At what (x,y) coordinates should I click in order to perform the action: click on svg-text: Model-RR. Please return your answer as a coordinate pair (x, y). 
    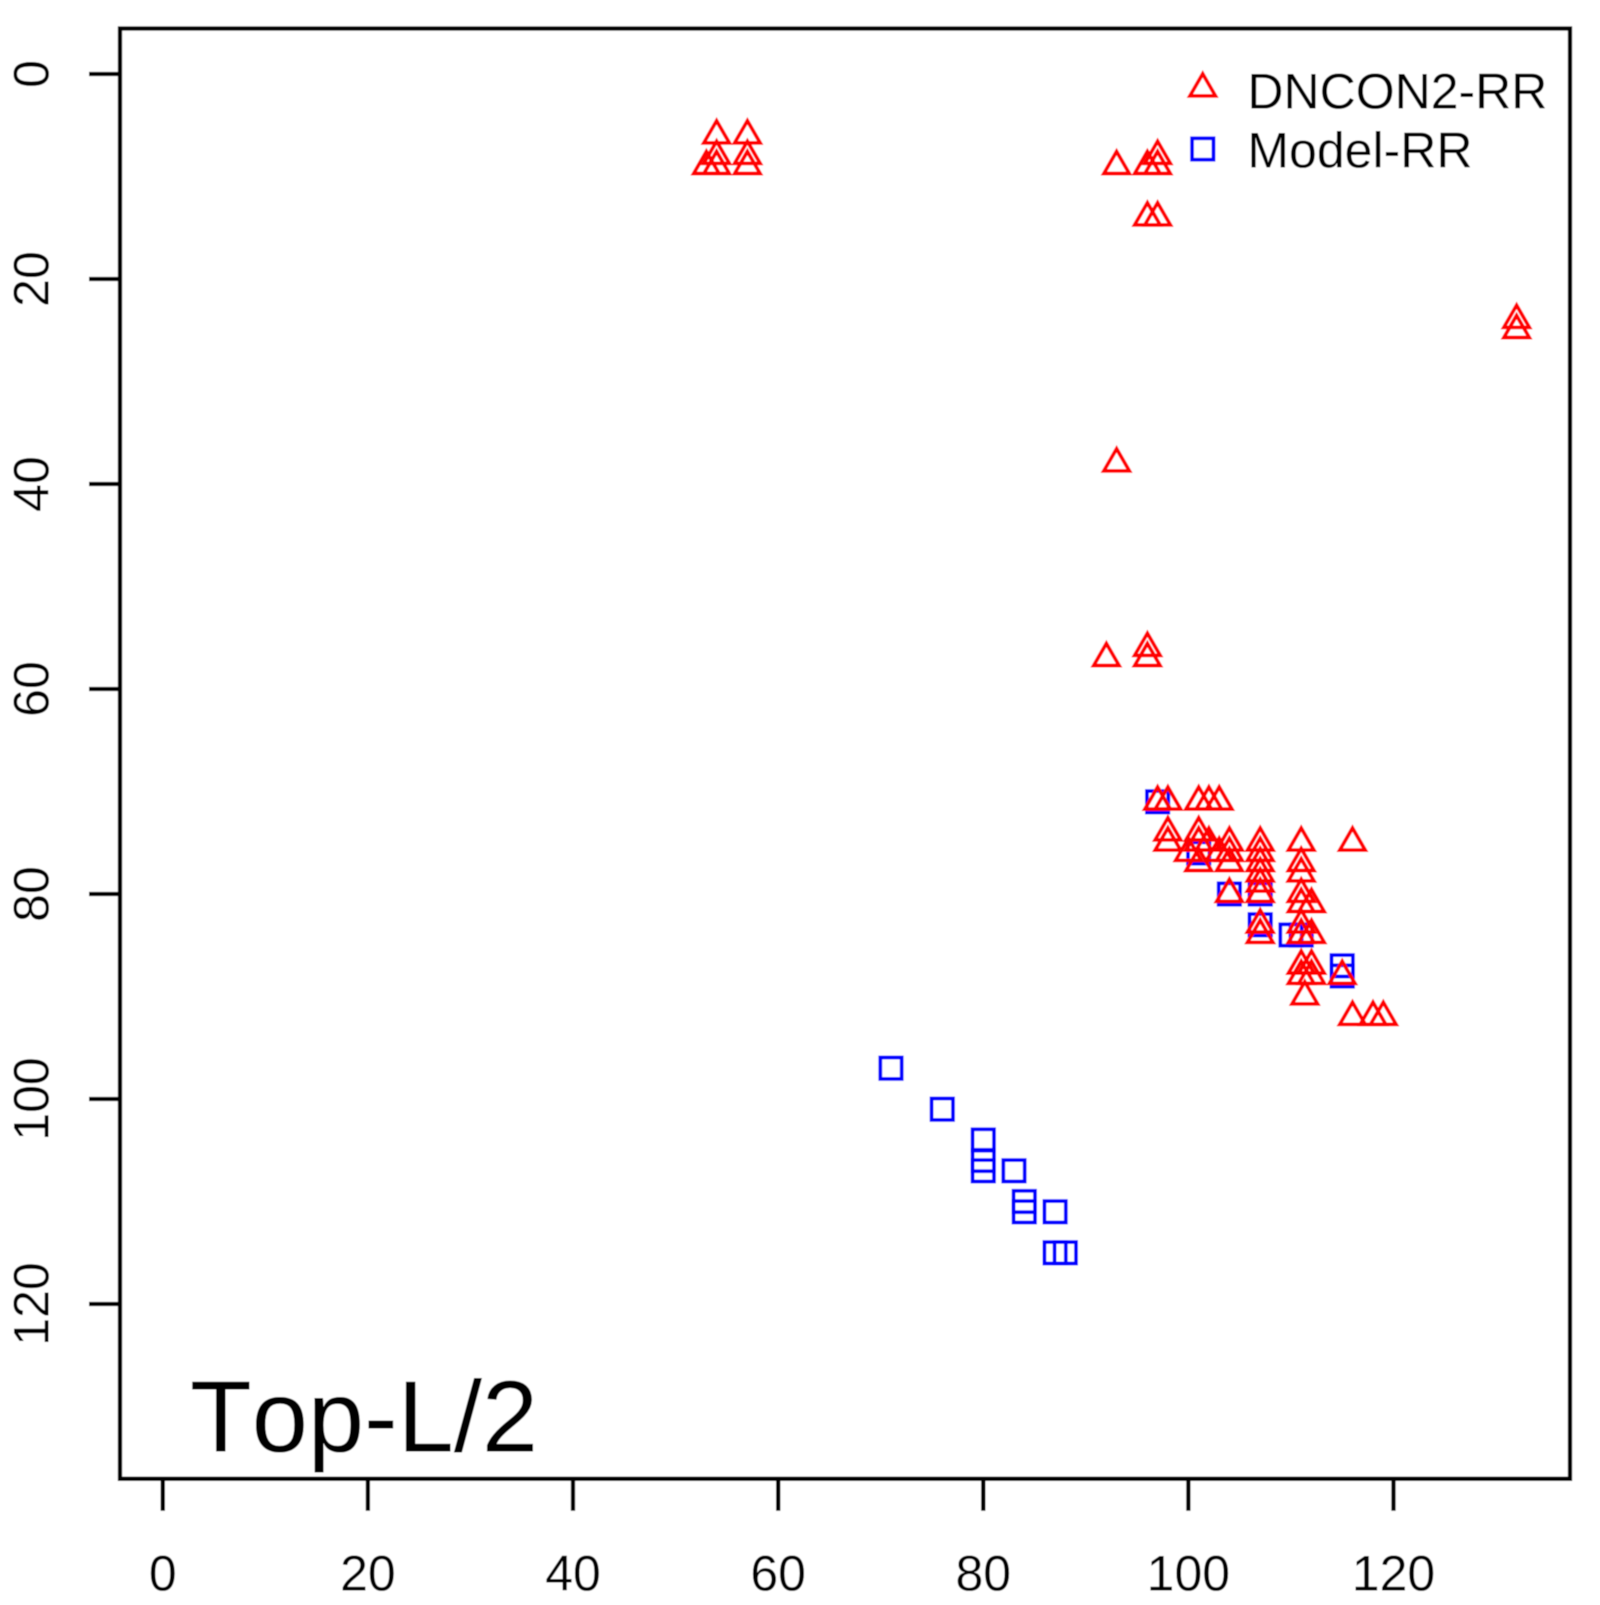
    Looking at the image, I should click on (1359, 150).